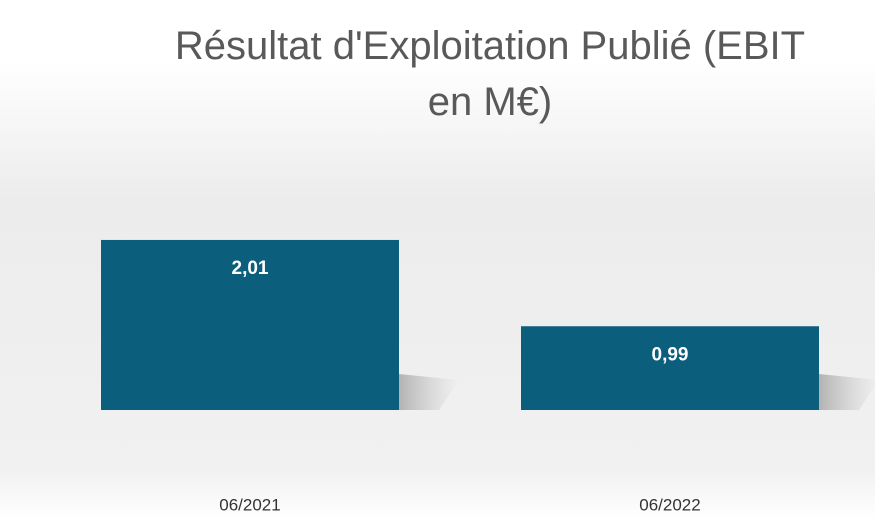  Describe the element at coordinates (249, 504) in the screenshot. I see `x-tick-label: 06/2021` at that location.